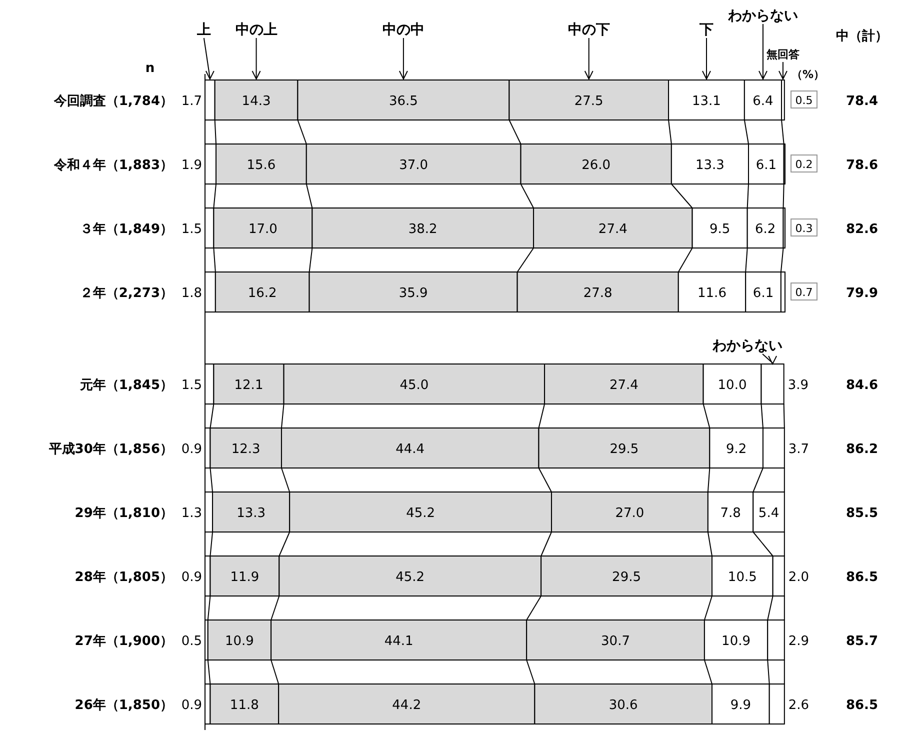 This screenshot has width=900, height=731. I want to click on data-label: 1.3, so click(191, 513).